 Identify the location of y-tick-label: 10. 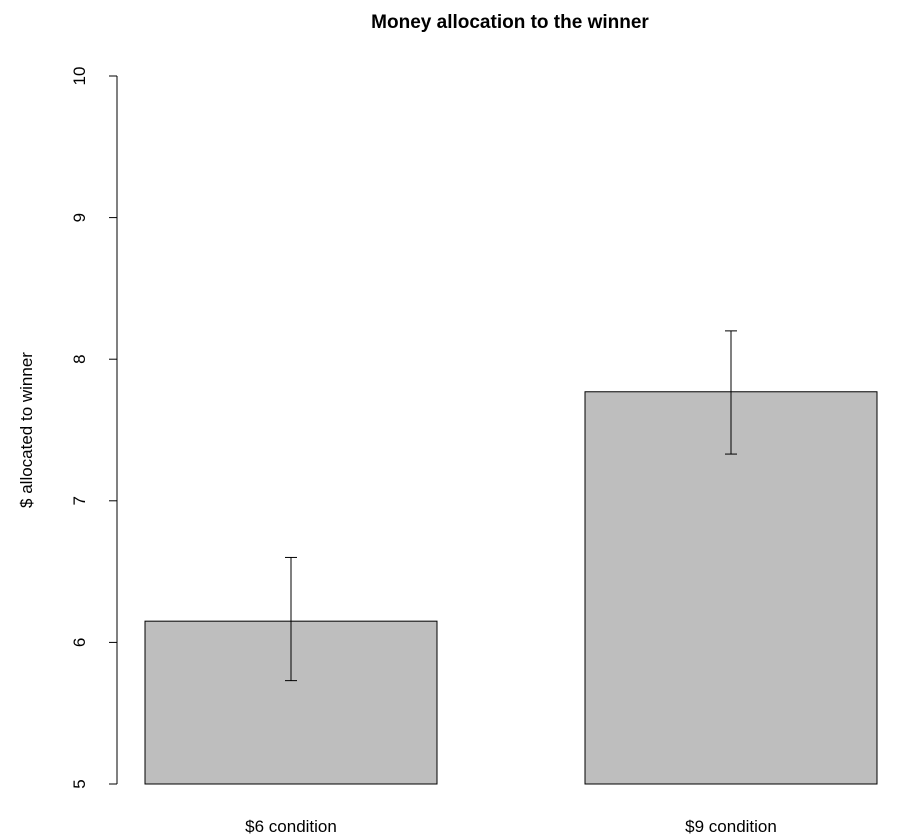
(79, 76).